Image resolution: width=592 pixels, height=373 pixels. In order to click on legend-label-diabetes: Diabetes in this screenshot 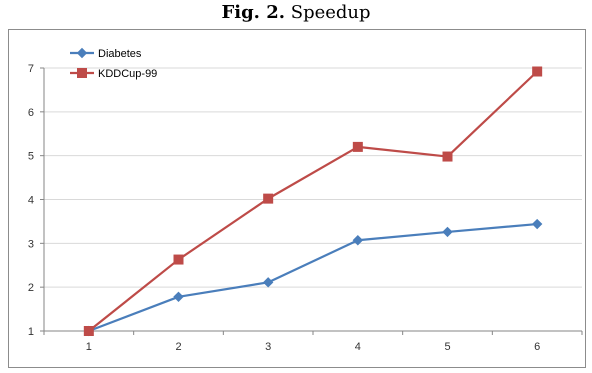, I will do `click(120, 54)`.